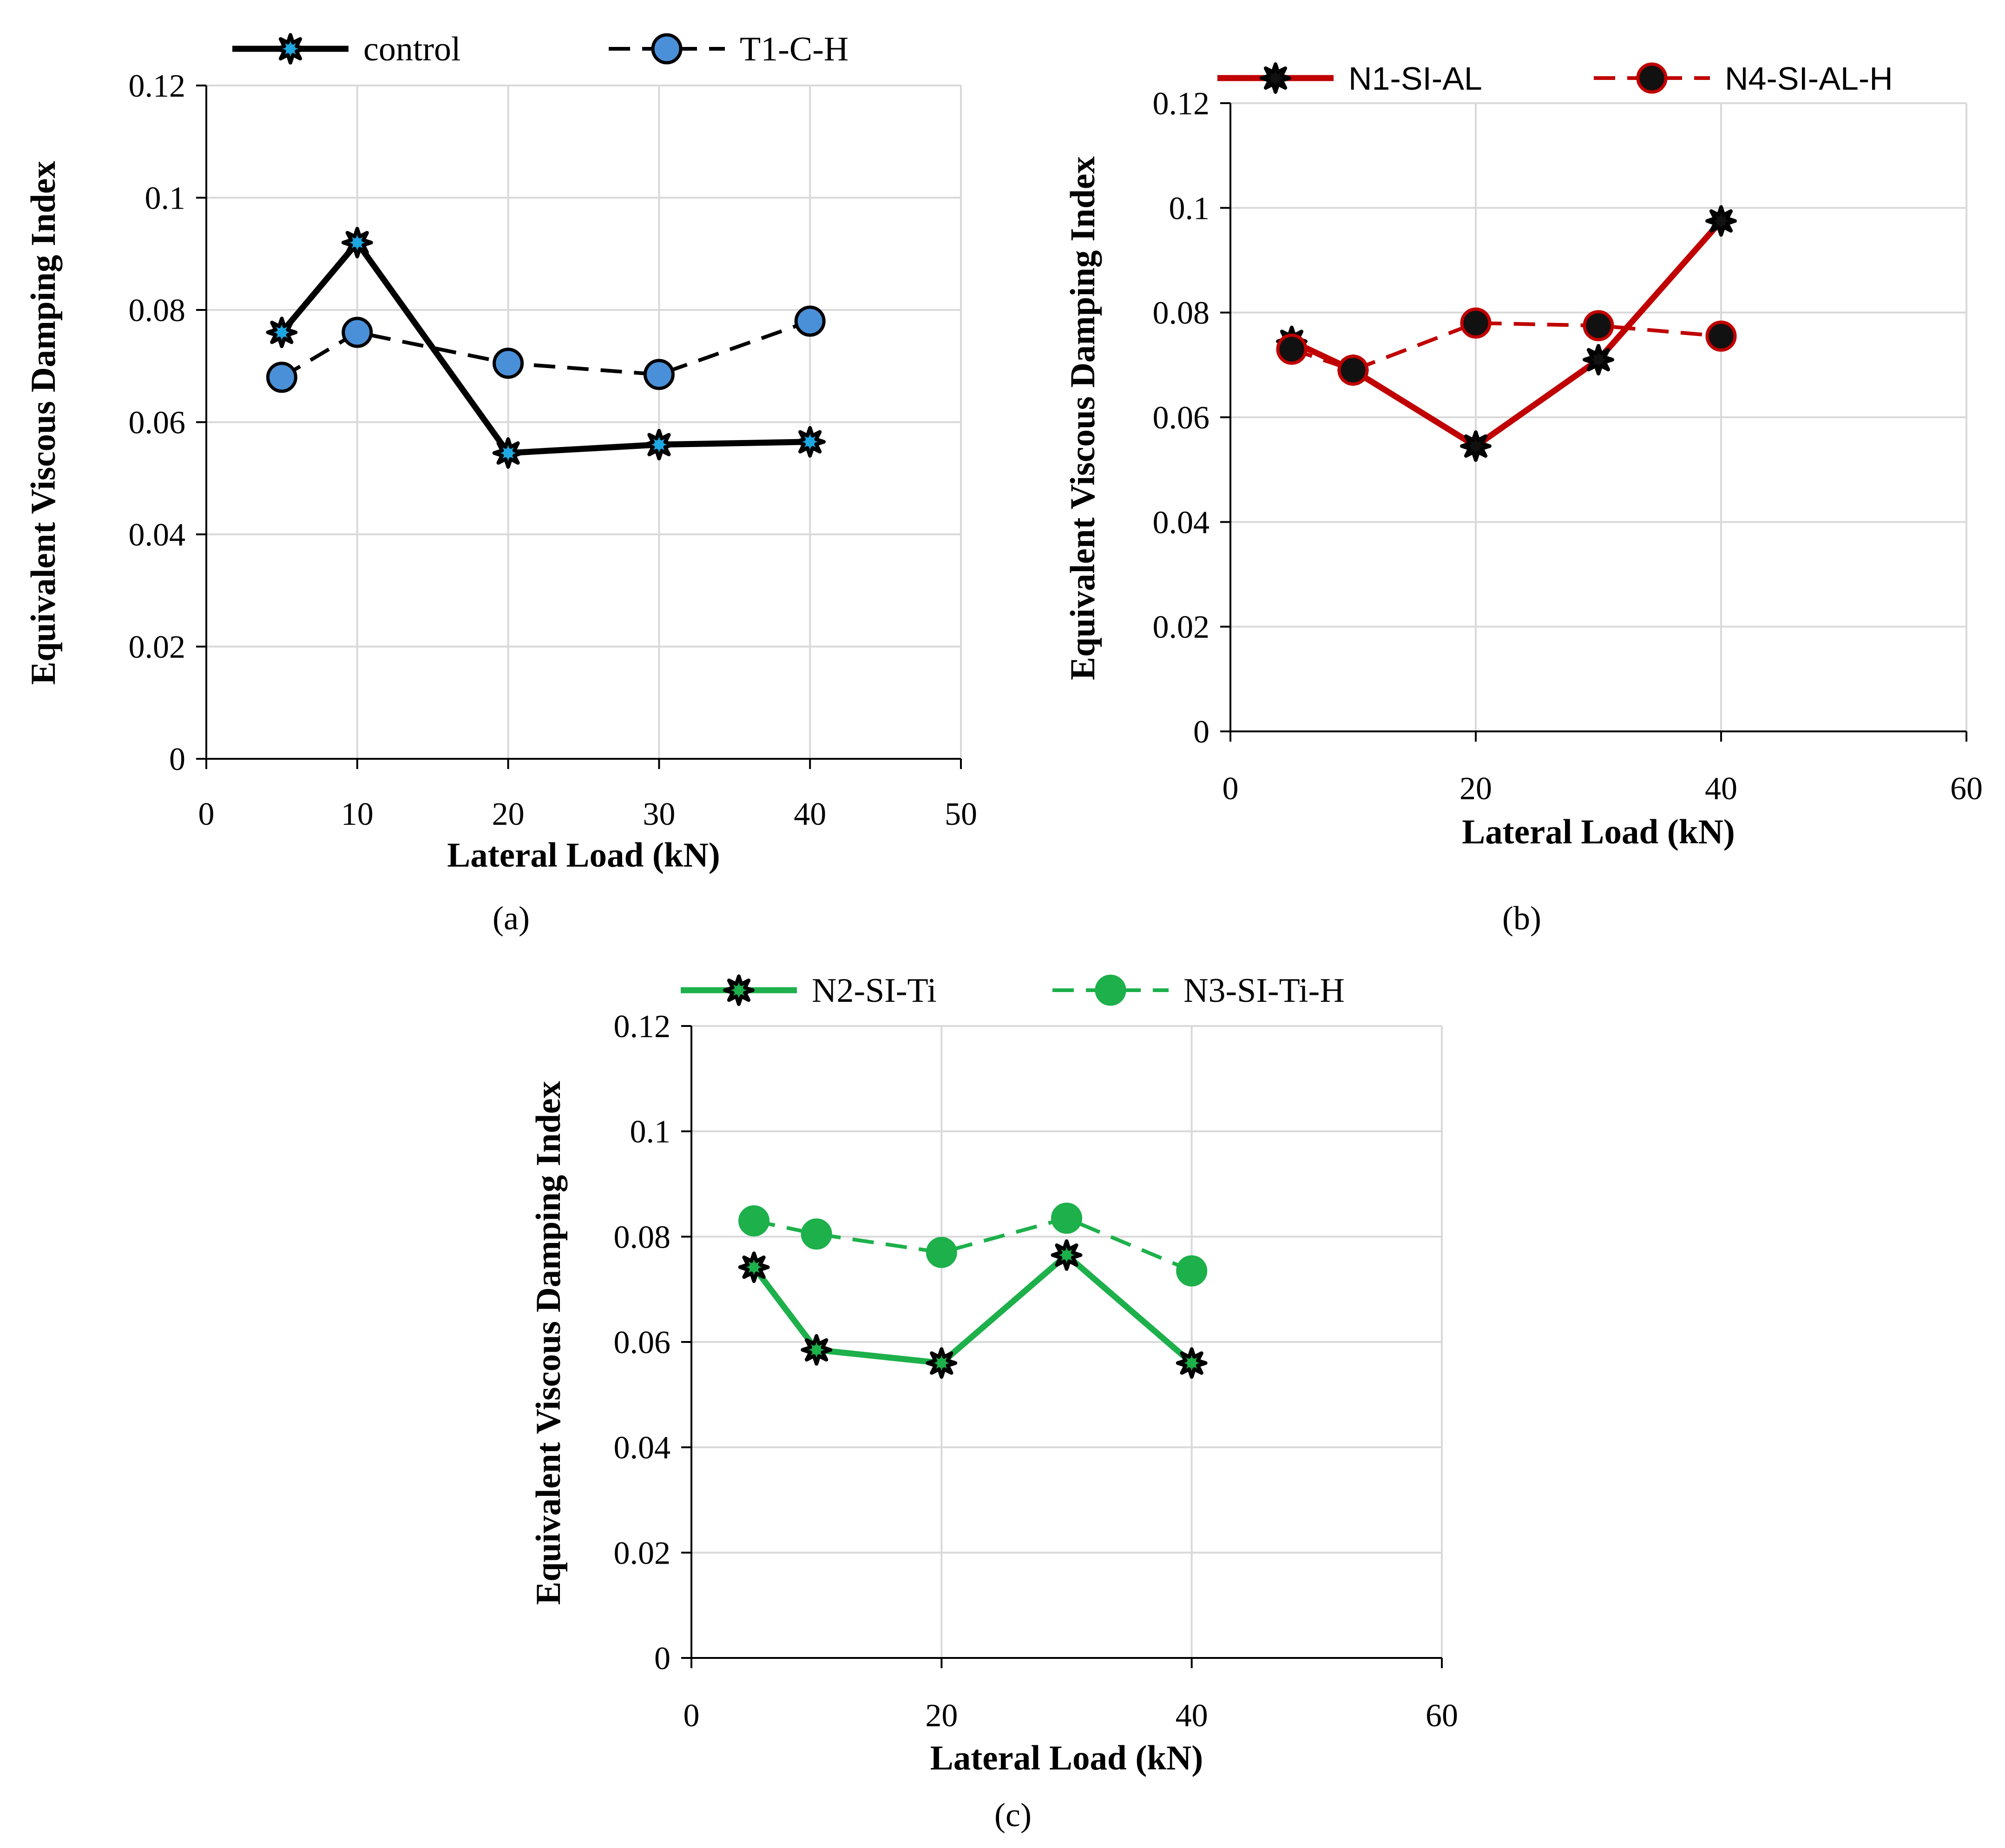 The image size is (2005, 1848). I want to click on legend-label: N3-SI-Ti-H, so click(1264, 991).